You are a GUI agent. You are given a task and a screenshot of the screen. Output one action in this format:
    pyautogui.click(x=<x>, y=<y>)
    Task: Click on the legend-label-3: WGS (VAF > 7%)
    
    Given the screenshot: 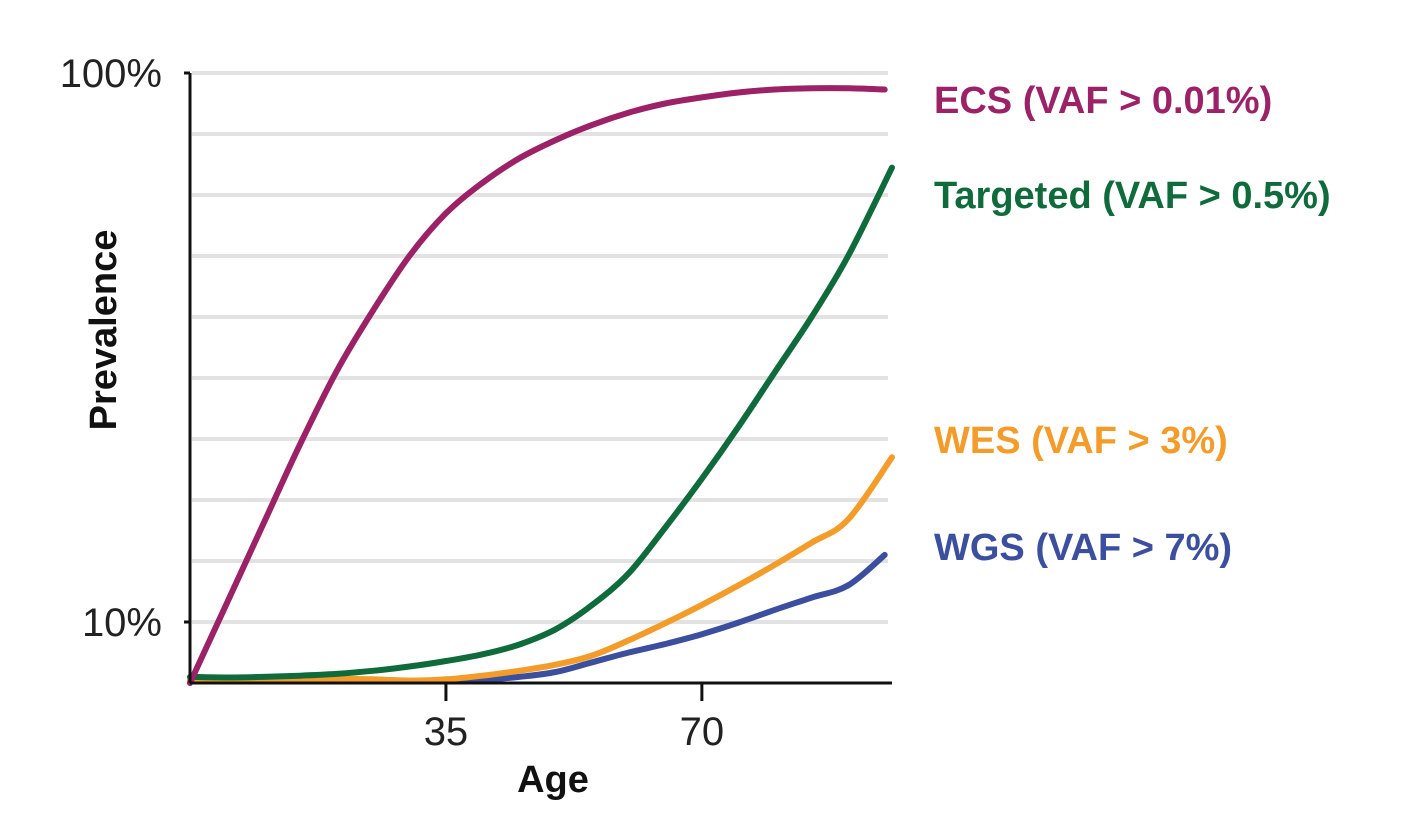 What is the action you would take?
    pyautogui.click(x=1083, y=548)
    